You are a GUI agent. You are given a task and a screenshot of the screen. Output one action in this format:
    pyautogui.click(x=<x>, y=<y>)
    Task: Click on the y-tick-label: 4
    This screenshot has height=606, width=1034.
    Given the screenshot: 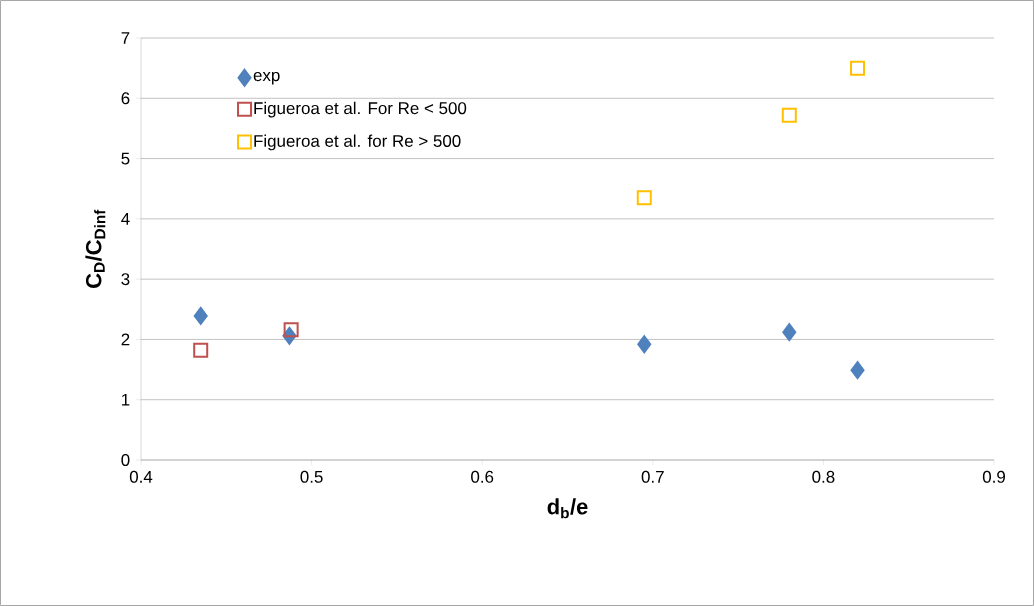 What is the action you would take?
    pyautogui.click(x=125, y=219)
    